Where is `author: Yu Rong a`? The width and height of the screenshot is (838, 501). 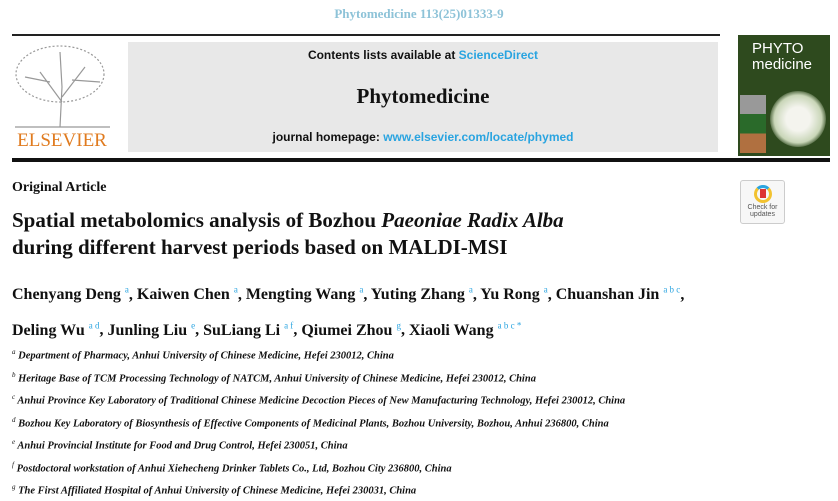 author: Yu Rong a is located at coordinates (514, 294).